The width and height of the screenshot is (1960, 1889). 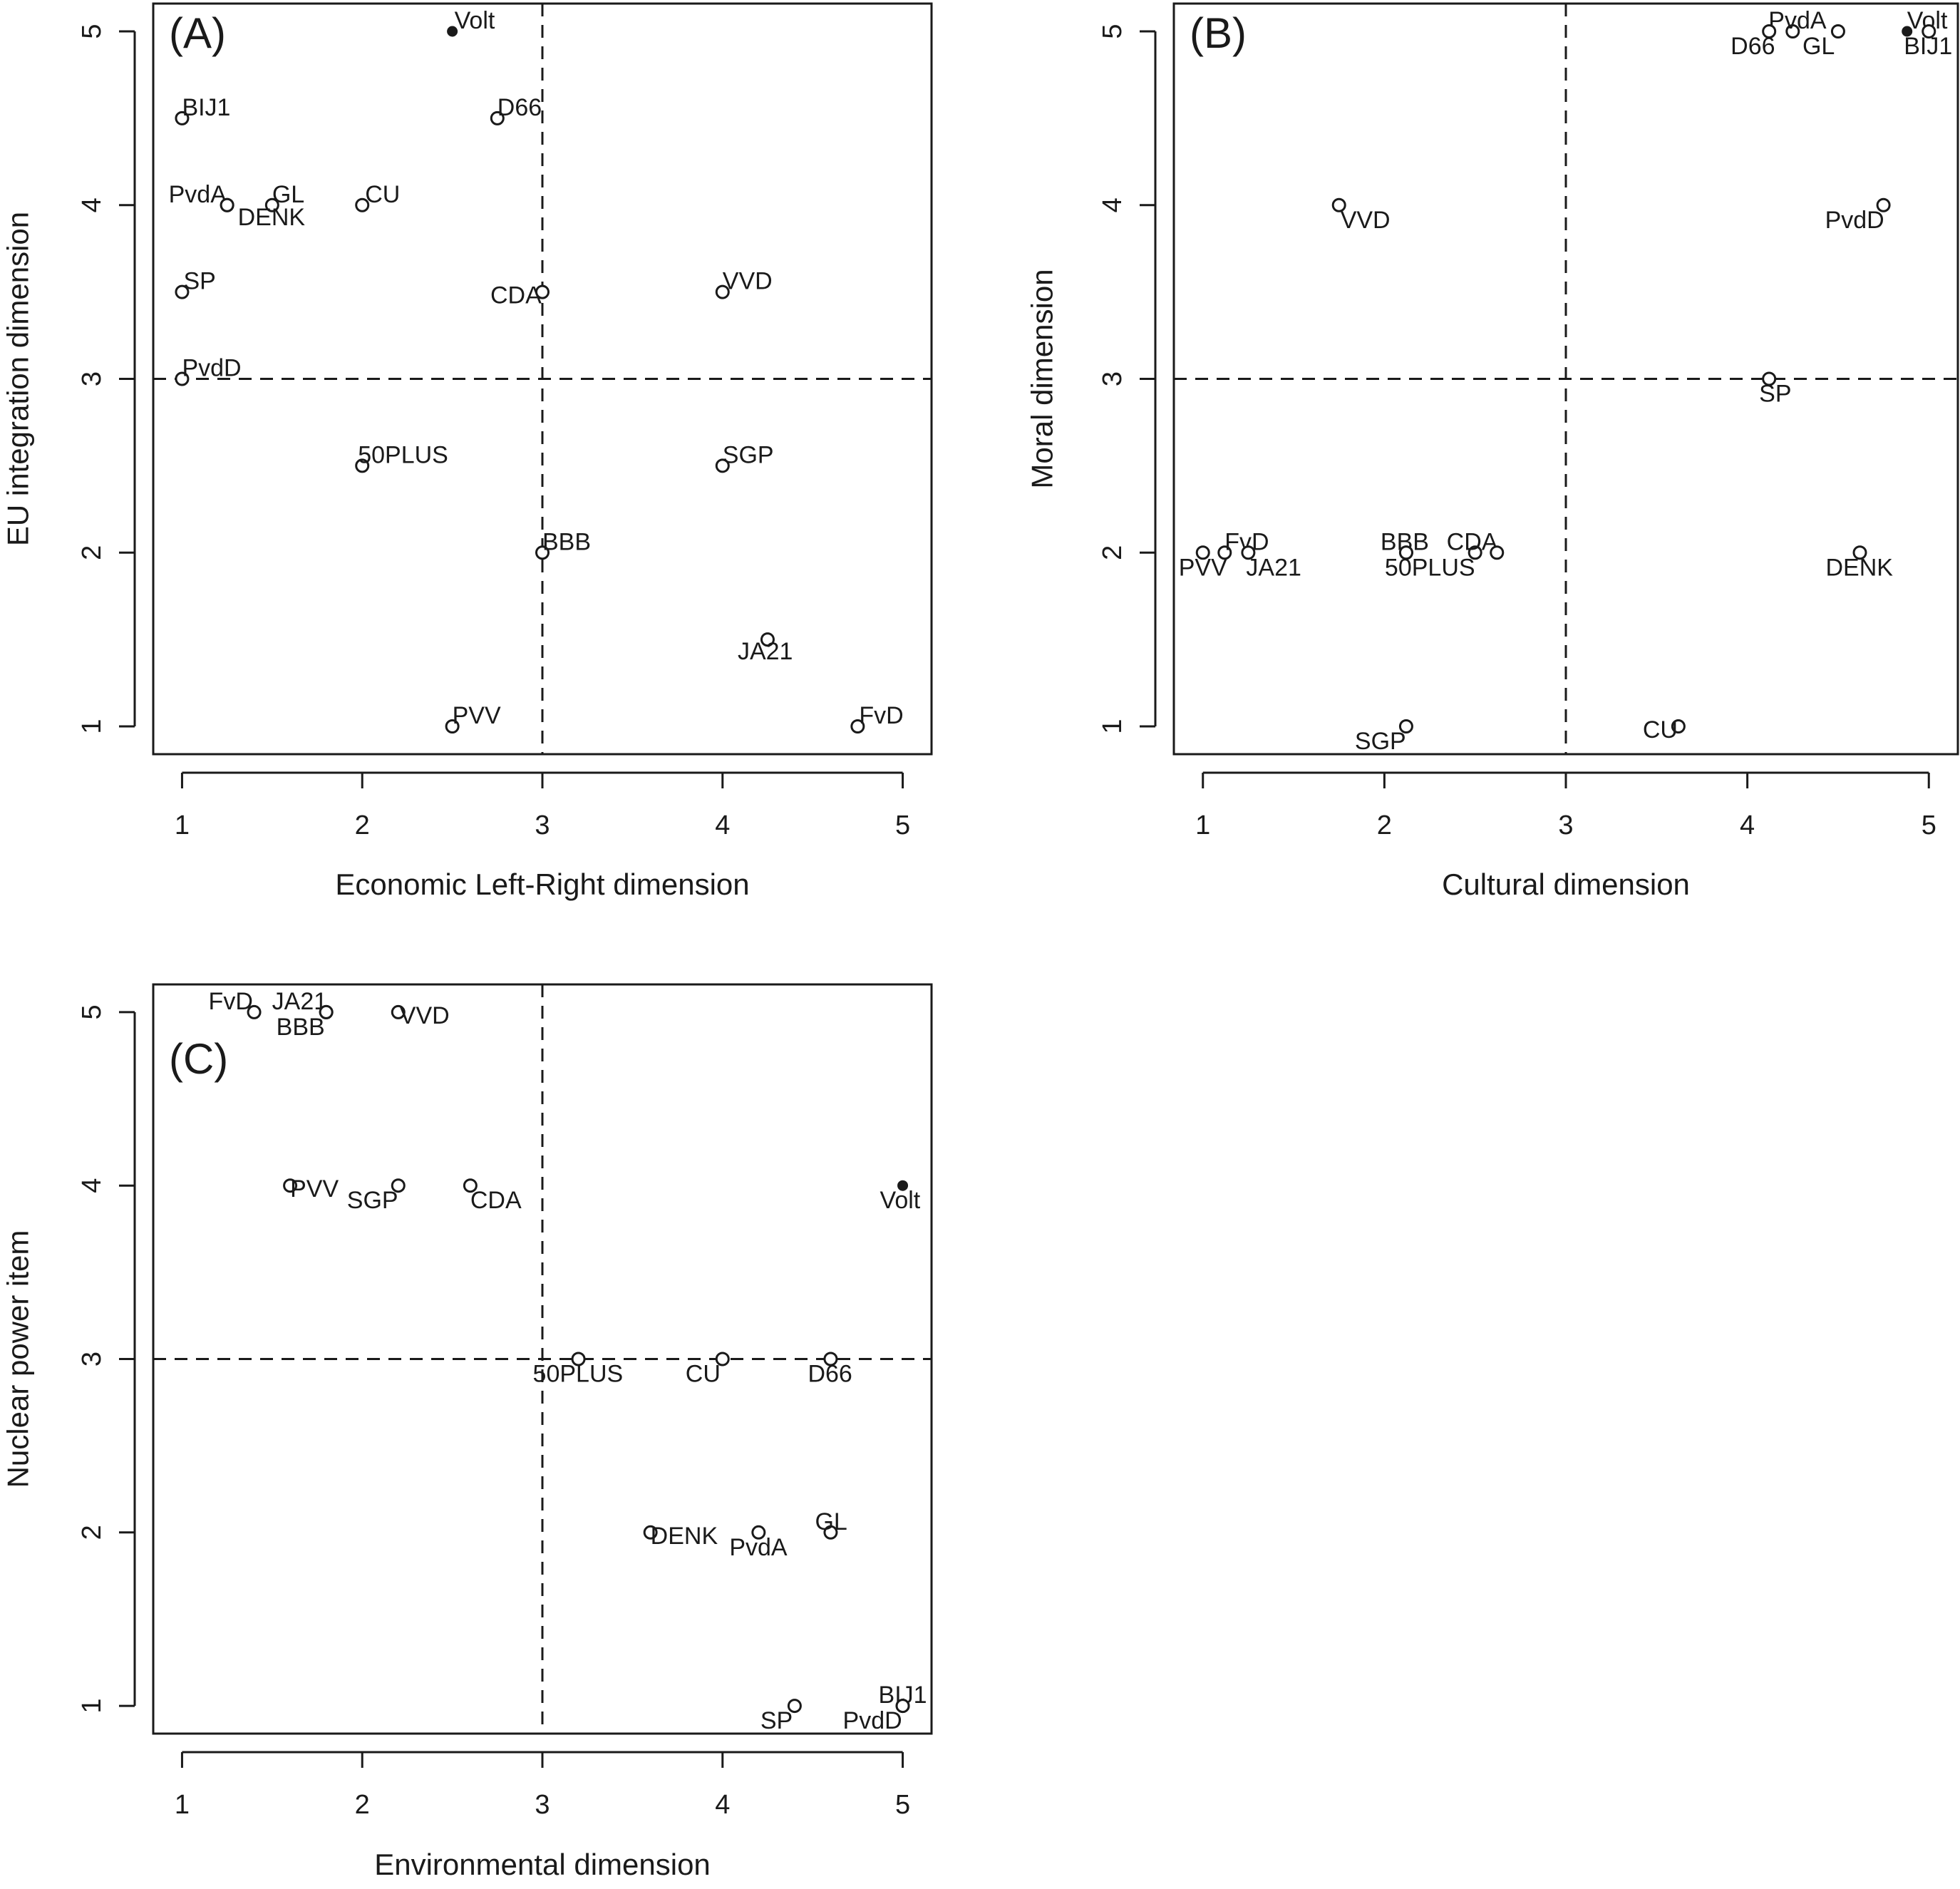 What do you see at coordinates (92, 1533) in the screenshot?
I see `panel-c-y-tick-label: 2` at bounding box center [92, 1533].